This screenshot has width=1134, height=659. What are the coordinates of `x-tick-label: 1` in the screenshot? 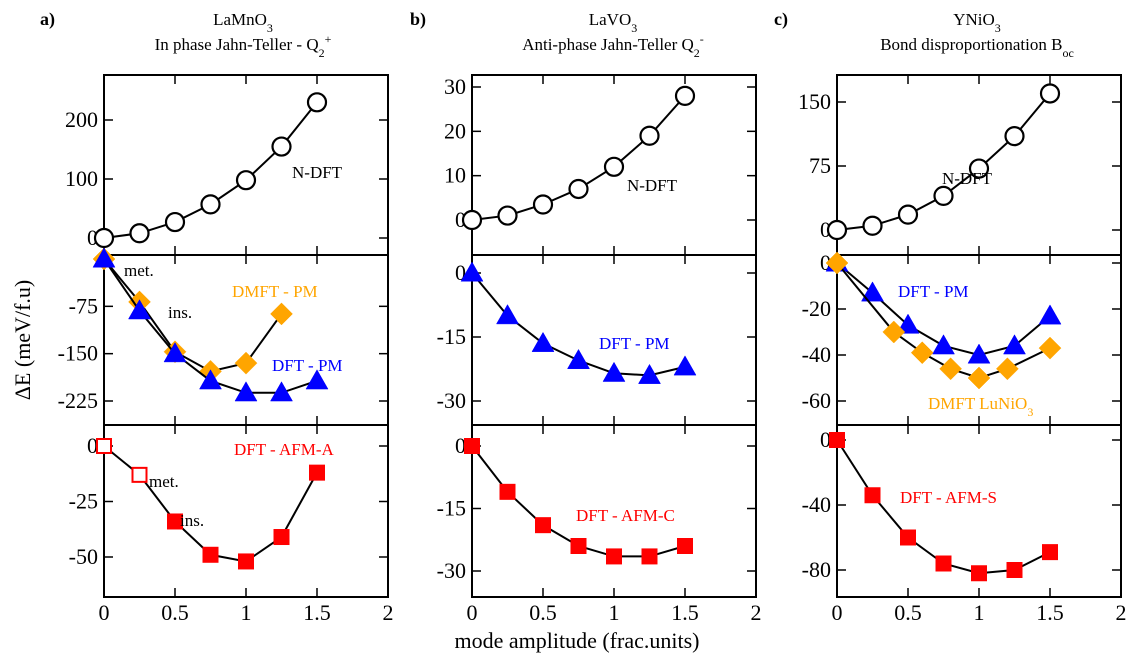 It's located at (614, 612).